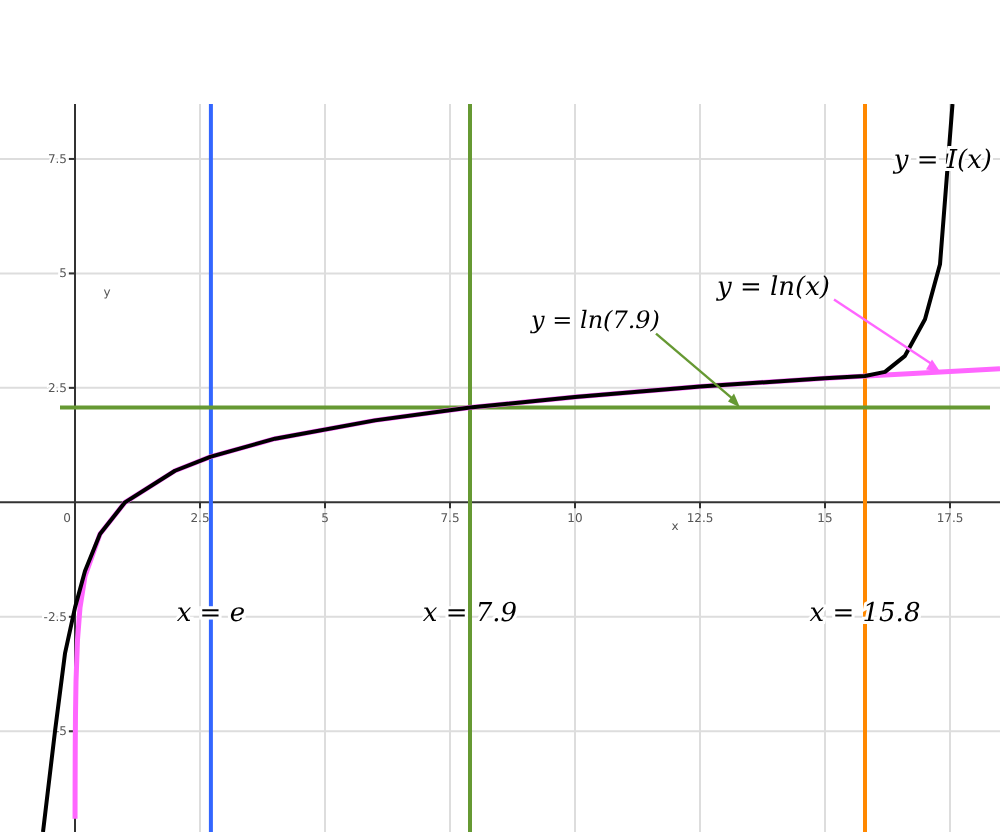 Image resolution: width=1000 pixels, height=832 pixels. What do you see at coordinates (595, 319) in the screenshot?
I see `ref-line-label: y = ln(7.9)` at bounding box center [595, 319].